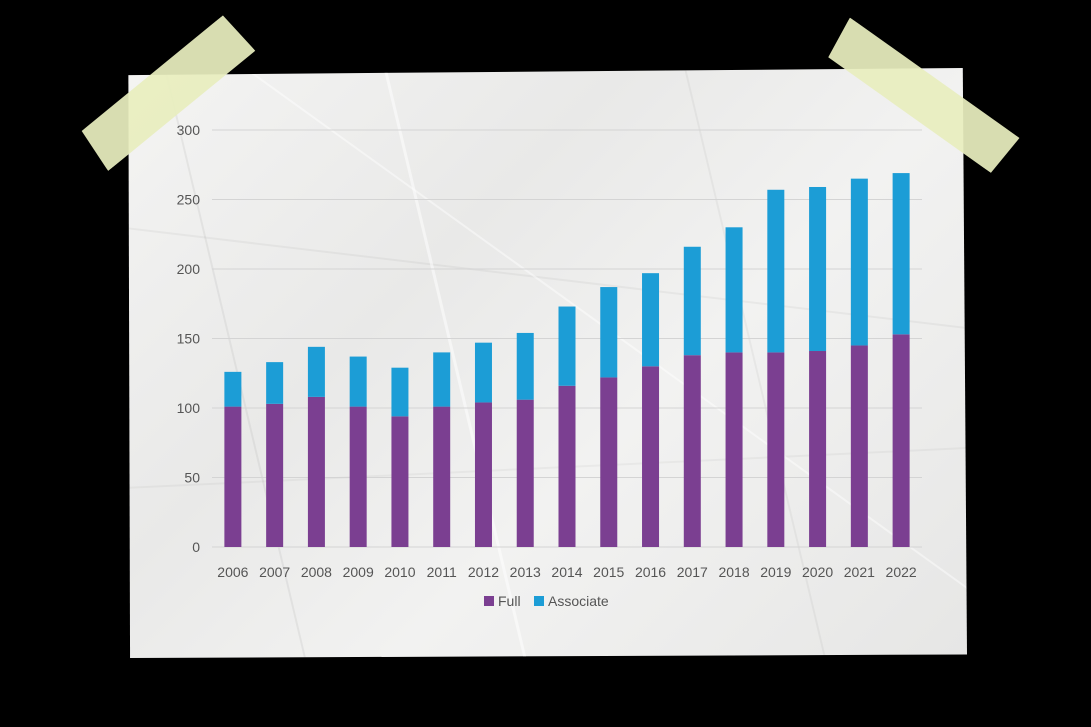 Image resolution: width=1091 pixels, height=727 pixels. What do you see at coordinates (400, 481) in the screenshot?
I see `bar-full-2010` at bounding box center [400, 481].